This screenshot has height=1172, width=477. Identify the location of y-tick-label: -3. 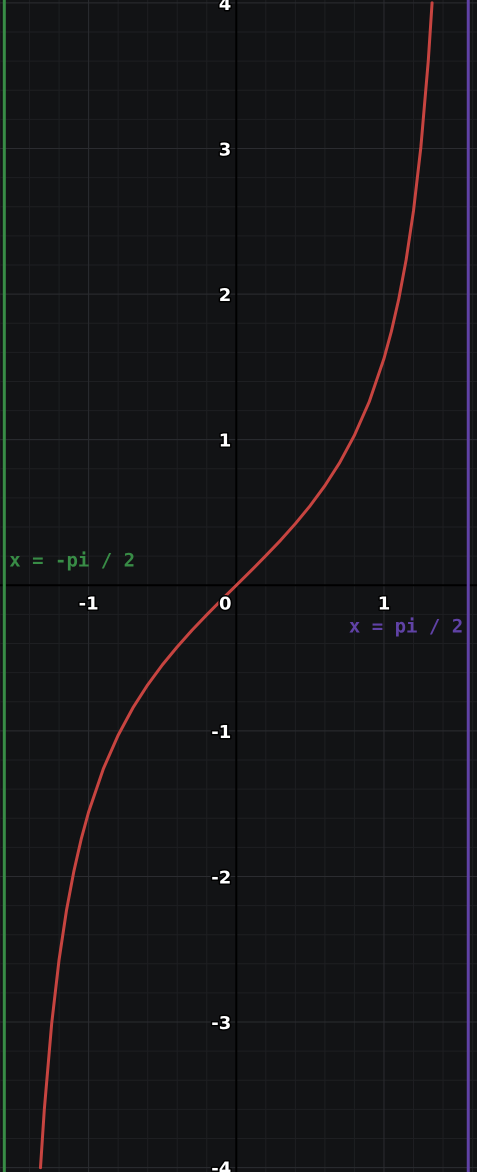
(221, 1023).